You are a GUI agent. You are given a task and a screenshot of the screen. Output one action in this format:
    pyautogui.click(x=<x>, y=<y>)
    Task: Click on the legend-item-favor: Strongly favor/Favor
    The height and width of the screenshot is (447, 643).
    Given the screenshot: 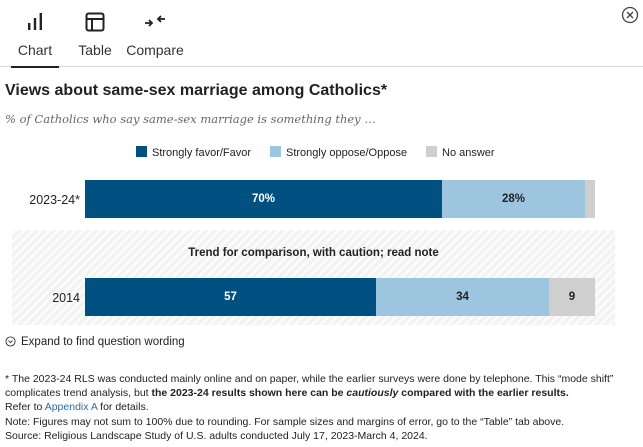 What is the action you would take?
    pyautogui.click(x=193, y=152)
    